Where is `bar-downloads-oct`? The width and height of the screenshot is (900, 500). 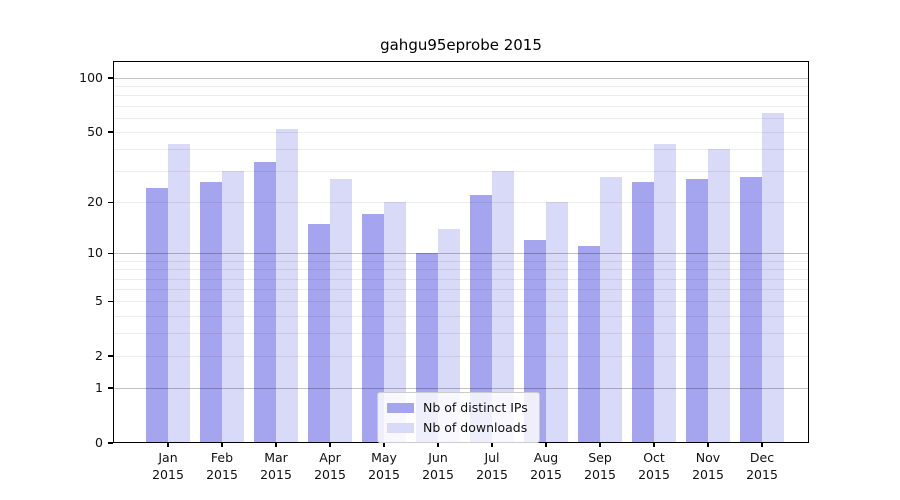 bar-downloads-oct is located at coordinates (665, 293).